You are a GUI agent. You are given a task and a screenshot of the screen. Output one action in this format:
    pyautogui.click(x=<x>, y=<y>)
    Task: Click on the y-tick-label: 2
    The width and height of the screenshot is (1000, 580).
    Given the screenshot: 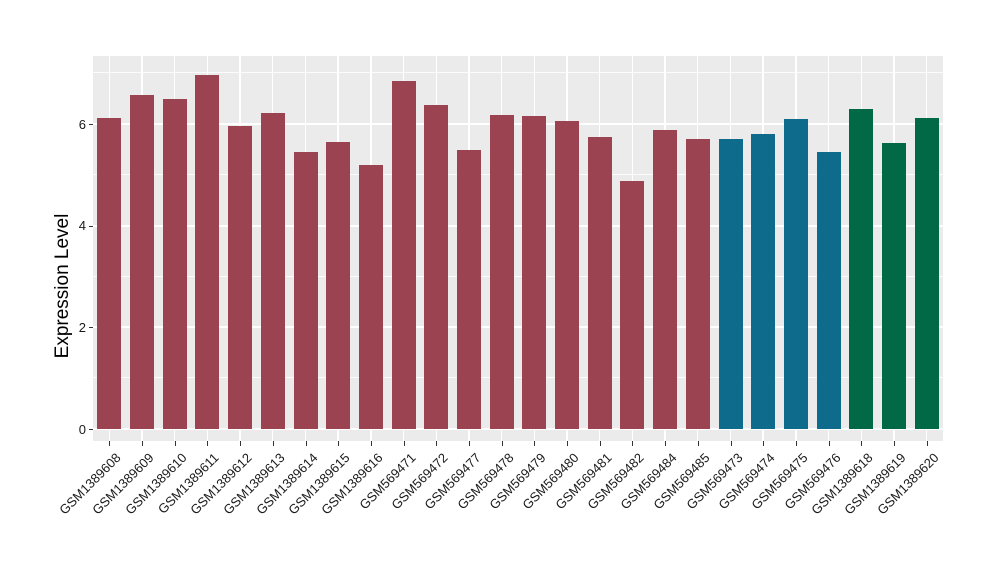 What is the action you would take?
    pyautogui.click(x=82, y=327)
    